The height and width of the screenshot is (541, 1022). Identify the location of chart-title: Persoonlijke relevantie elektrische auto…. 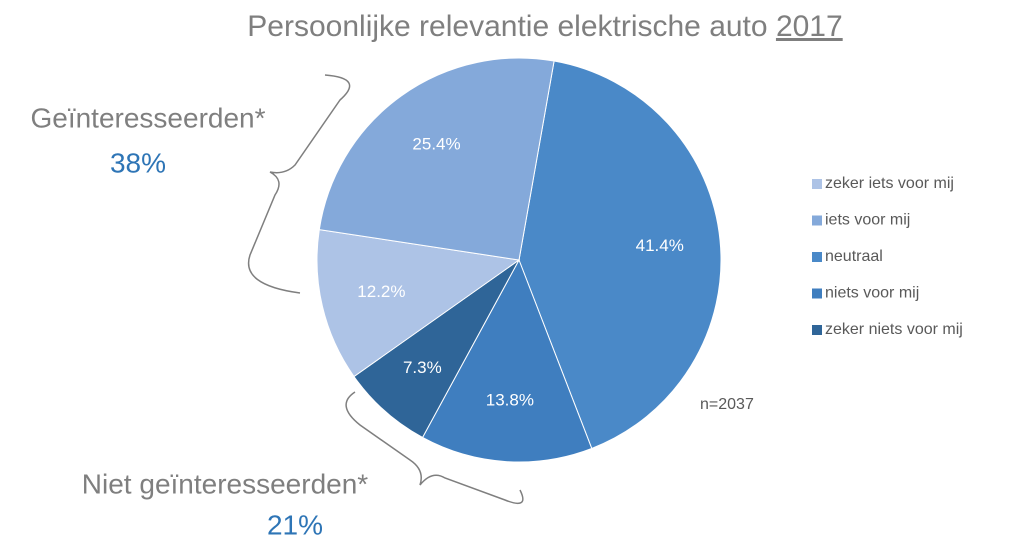
(544, 26).